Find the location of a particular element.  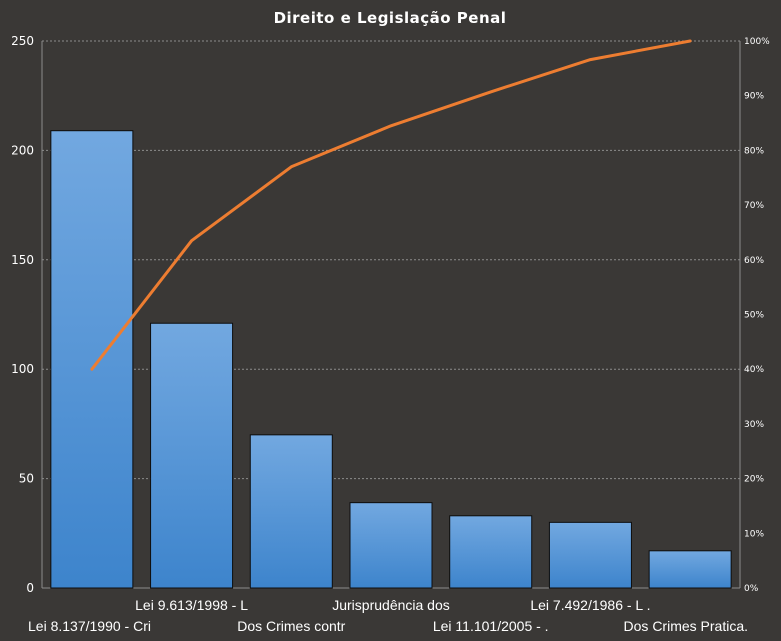

y2-tick-label-0: 0% is located at coordinates (751, 589).